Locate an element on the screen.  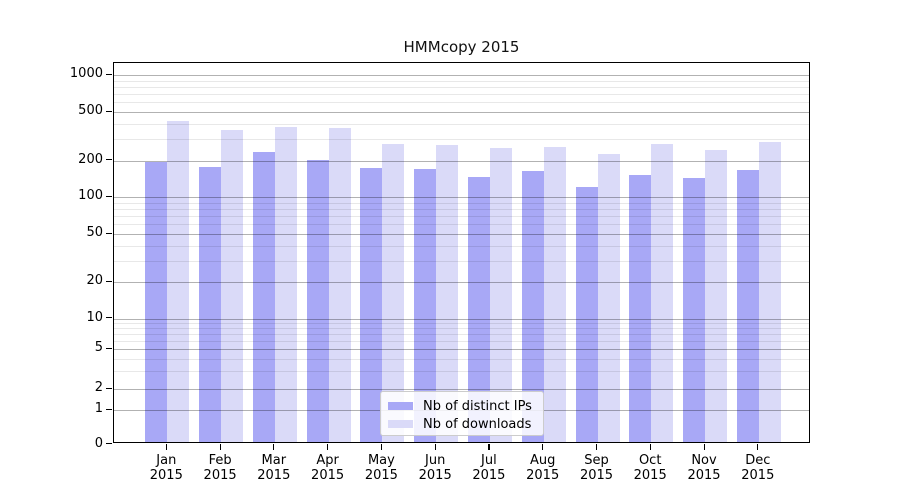
x-tick-label-sep: Sep 2015 is located at coordinates (596, 468).